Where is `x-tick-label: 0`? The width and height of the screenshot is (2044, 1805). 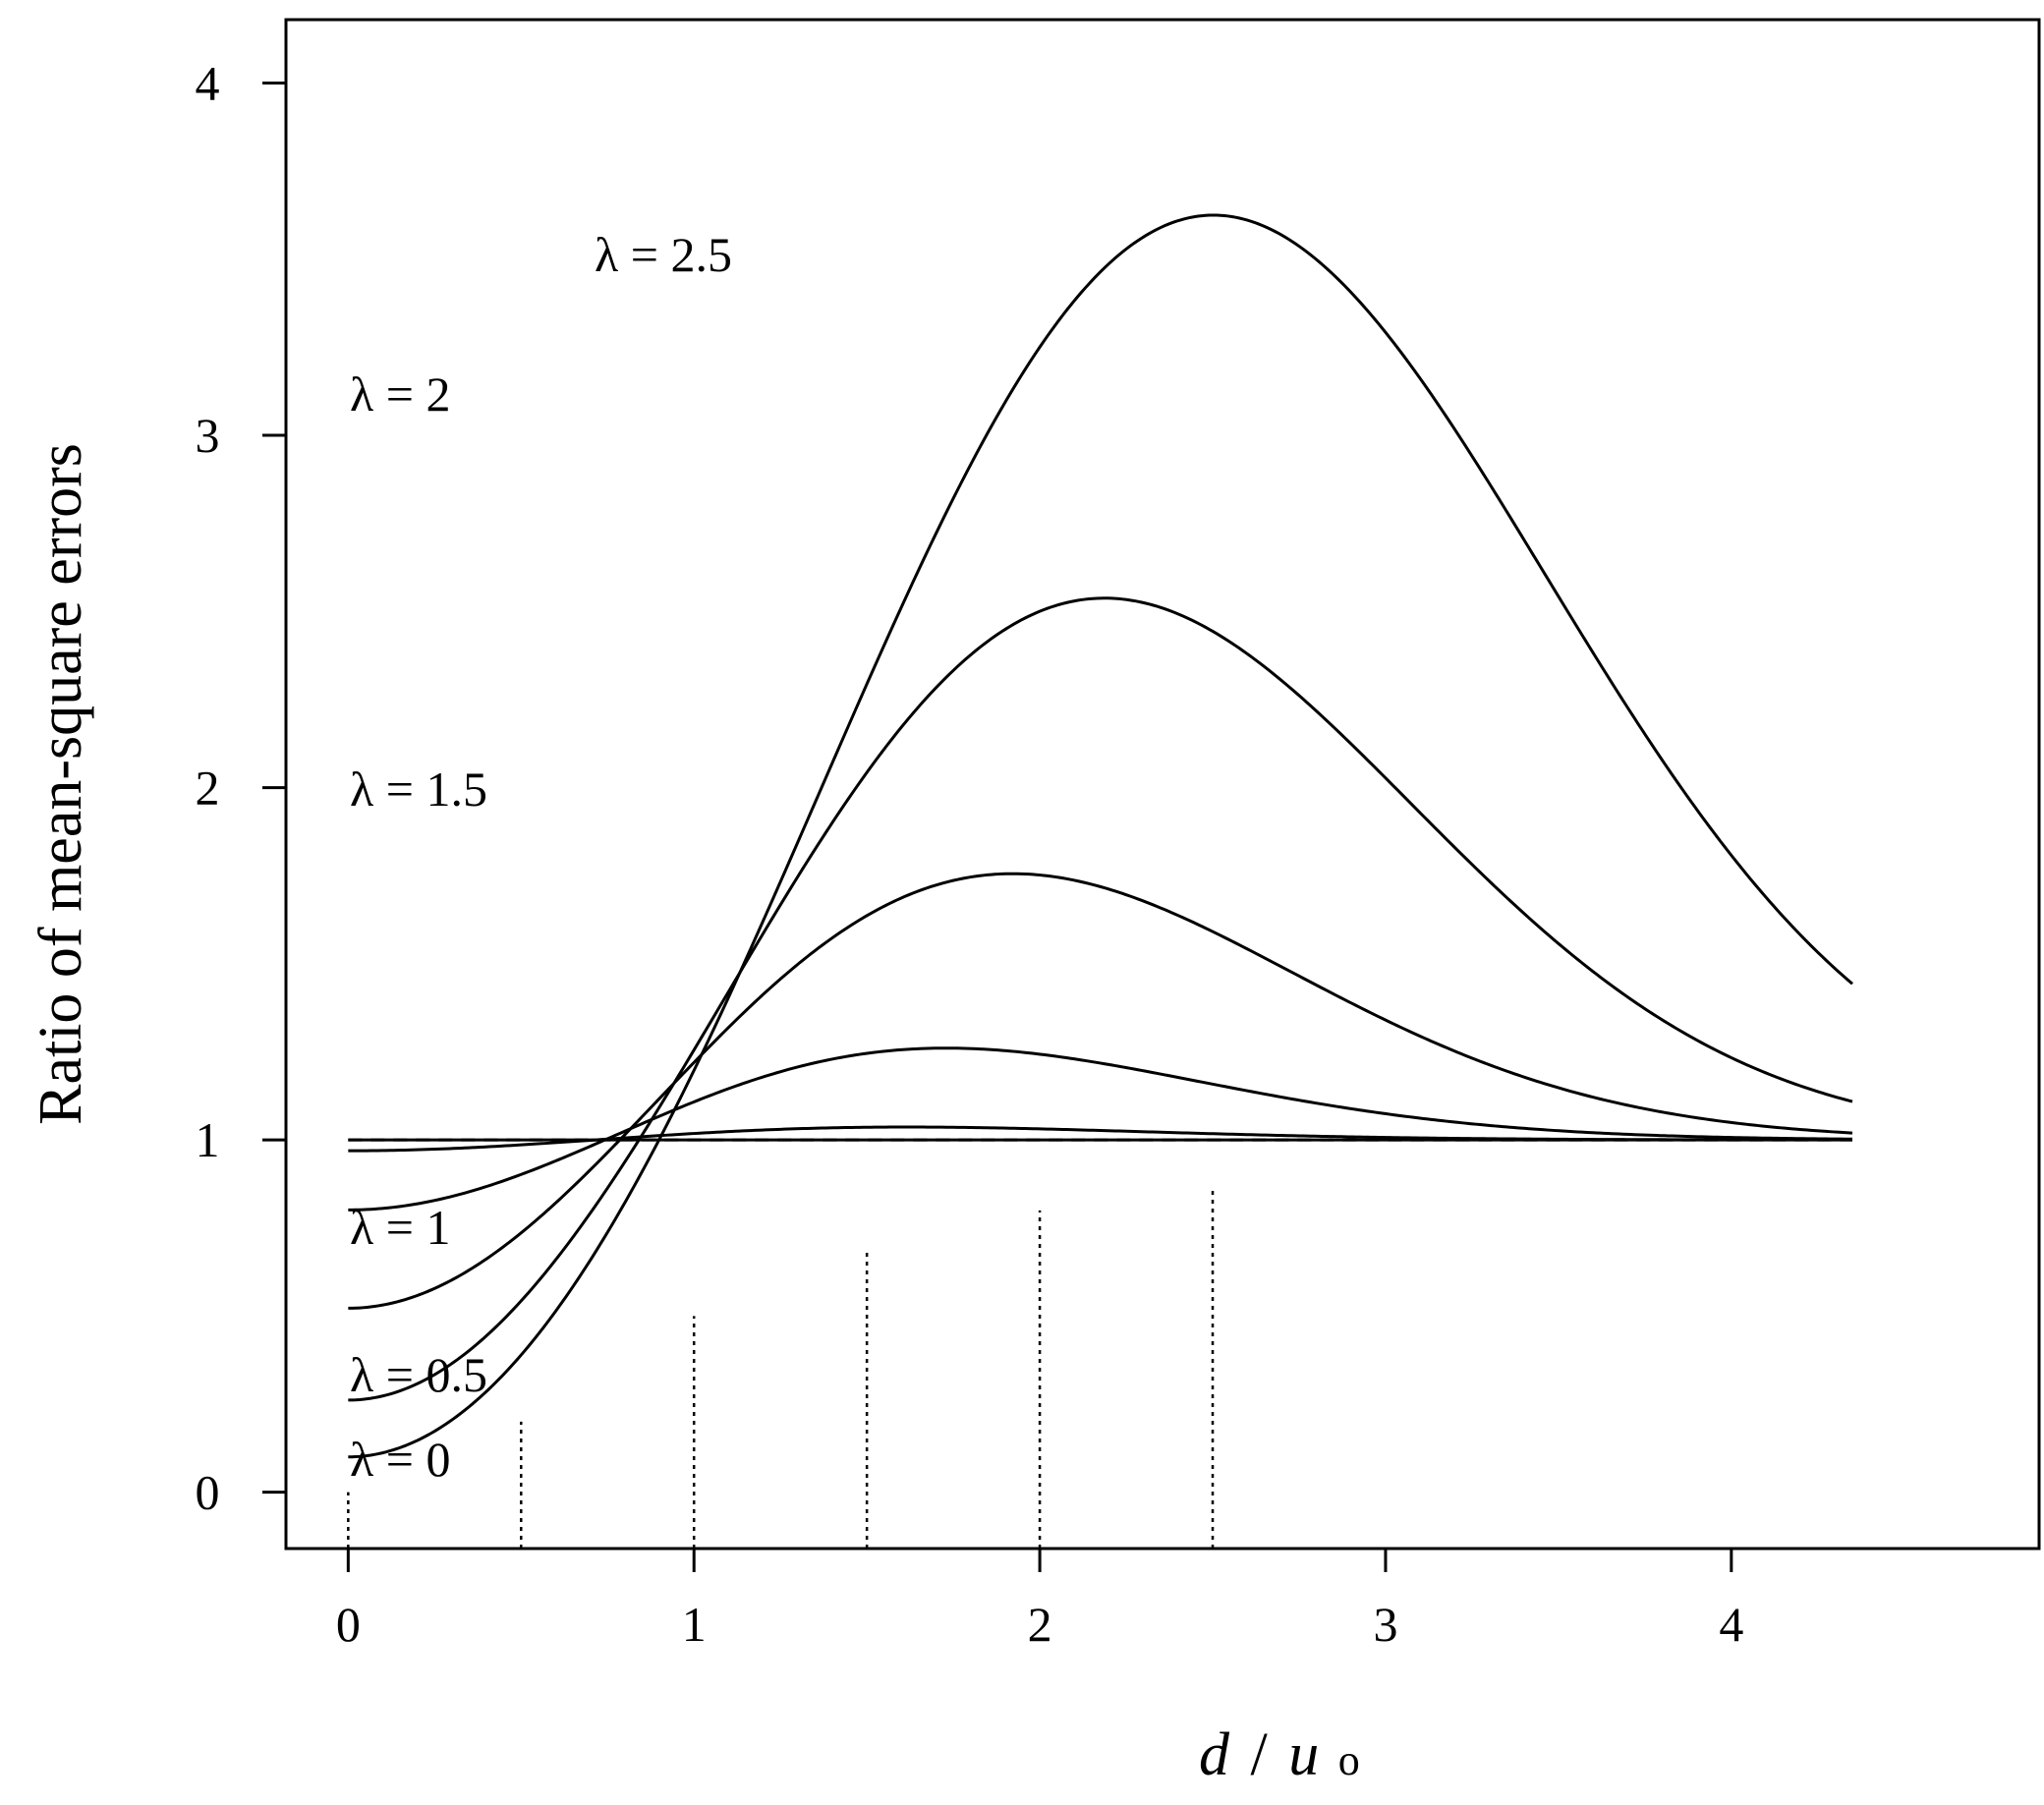
x-tick-label: 0 is located at coordinates (348, 1624).